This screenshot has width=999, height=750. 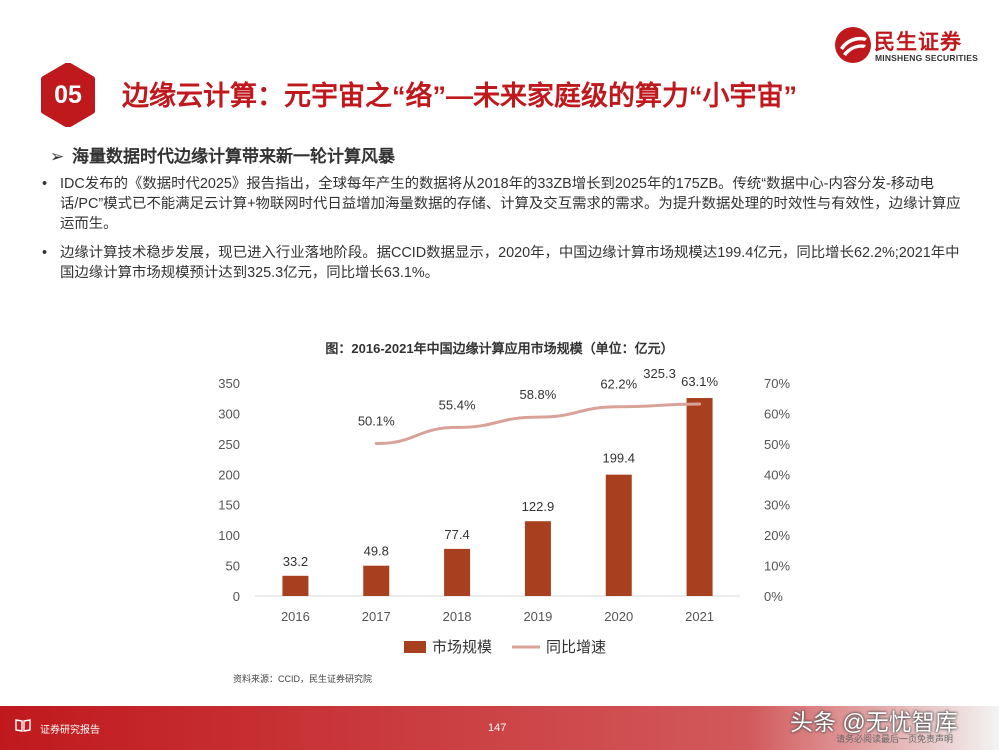 What do you see at coordinates (376, 551) in the screenshot?
I see `bar-data-label: 49.8` at bounding box center [376, 551].